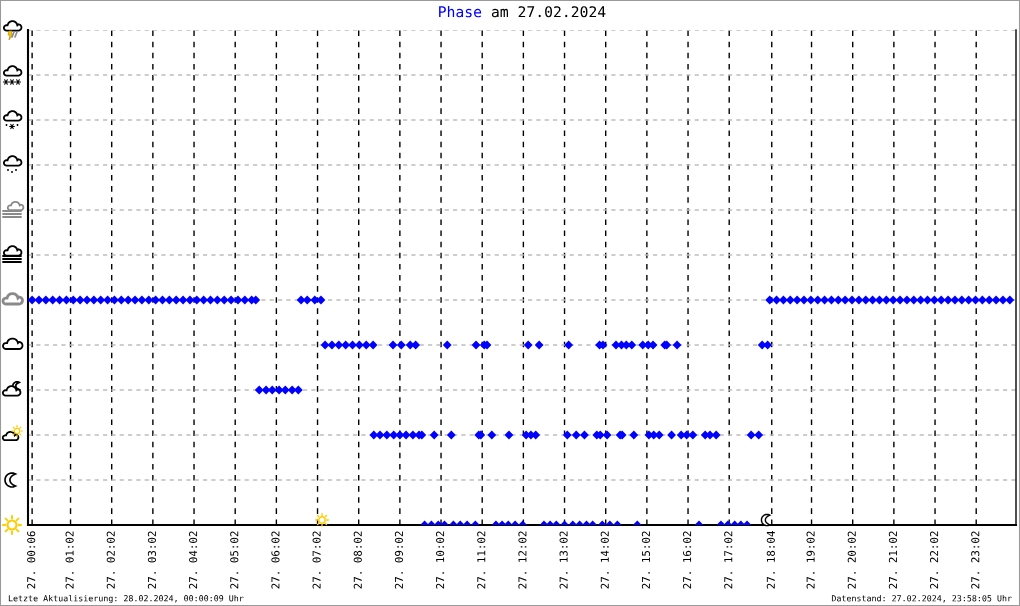 The width and height of the screenshot is (1020, 606). Describe the element at coordinates (357, 560) in the screenshot. I see `x-tick-label: 27. 08:02` at that location.